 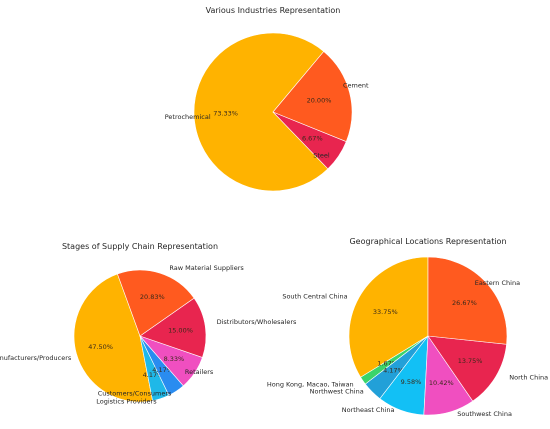 What do you see at coordinates (319, 101) in the screenshot?
I see `pct-label-cement: 20.00%` at bounding box center [319, 101].